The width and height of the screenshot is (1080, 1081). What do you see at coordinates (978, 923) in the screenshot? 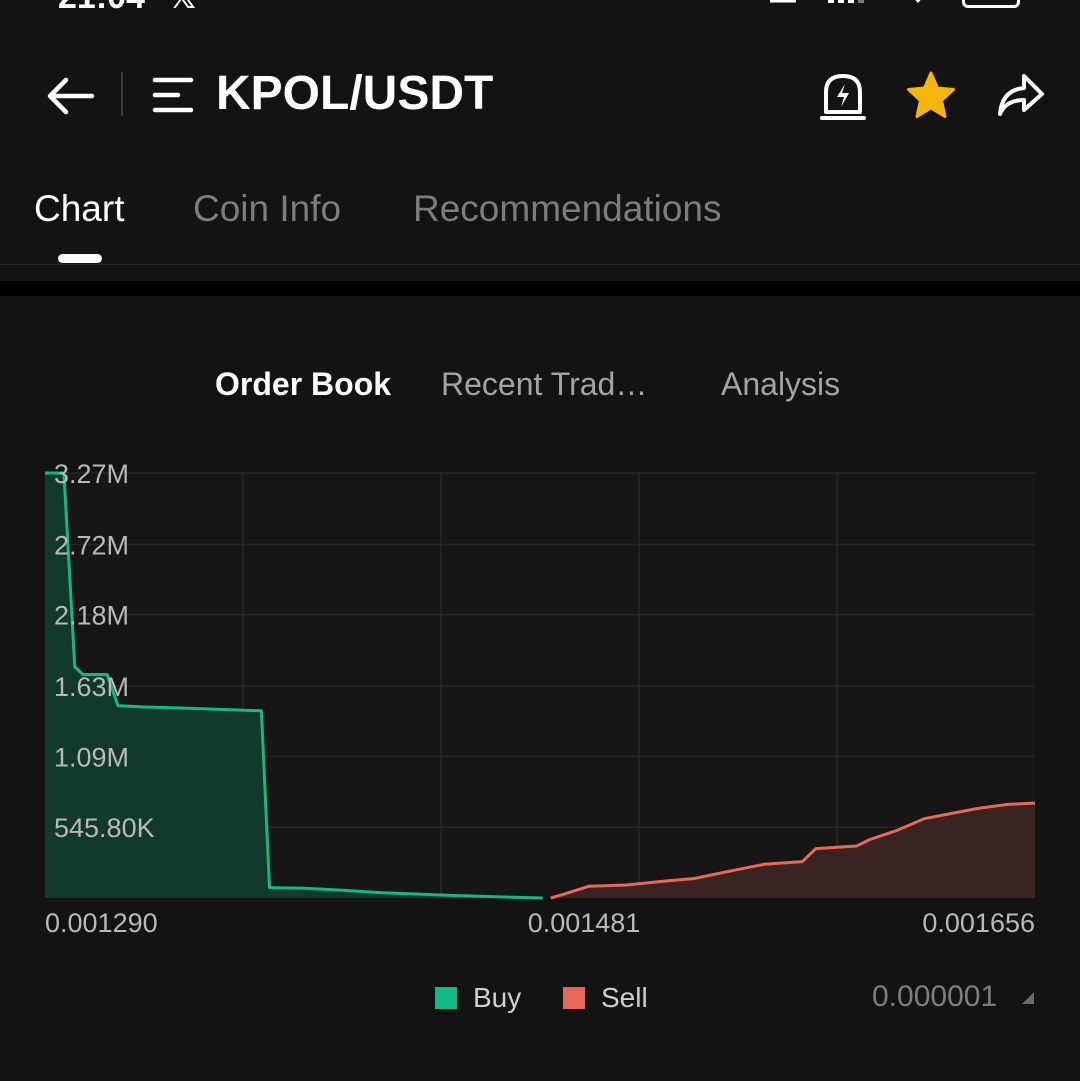
I see `x-tick-label: 0.001656` at bounding box center [978, 923].